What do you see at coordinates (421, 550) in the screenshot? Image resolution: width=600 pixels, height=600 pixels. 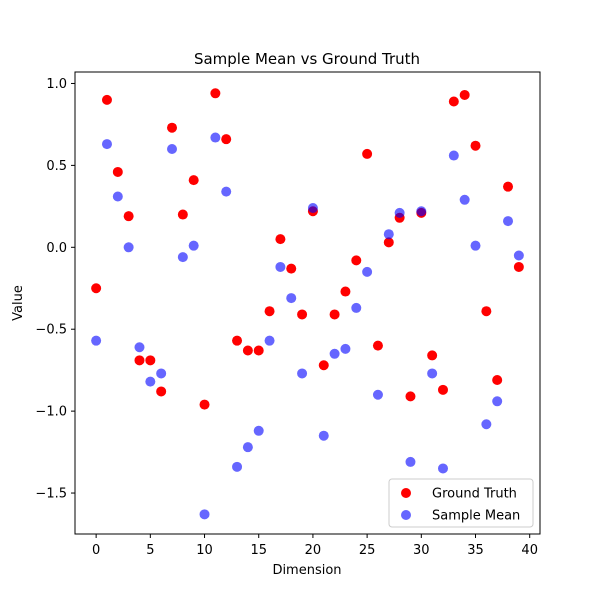 I see `x-tick-label: 30` at bounding box center [421, 550].